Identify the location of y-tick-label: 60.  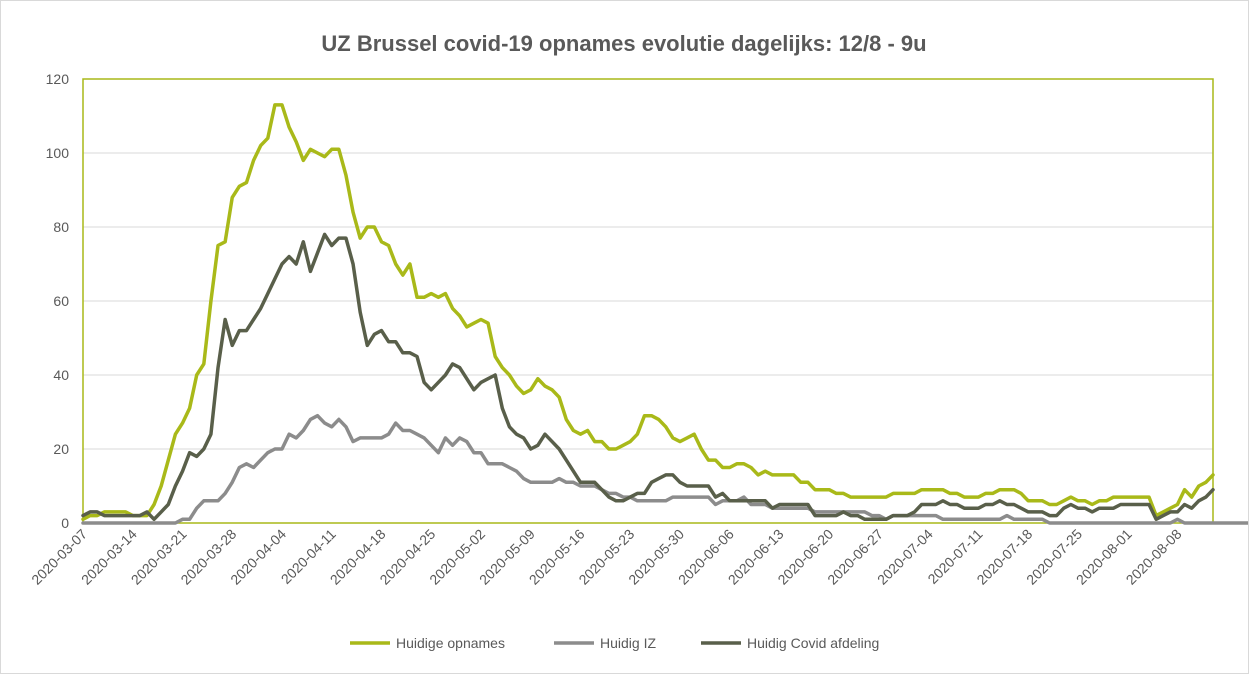
(61, 301).